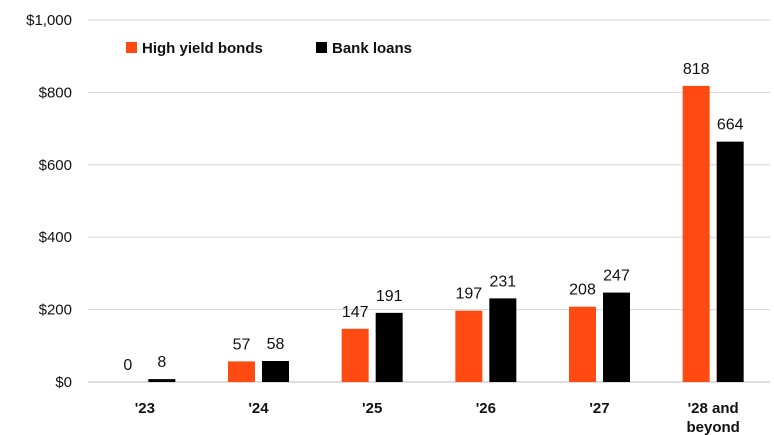 The width and height of the screenshot is (774, 435). Describe the element at coordinates (437, 417) in the screenshot. I see `x-axis: '23 '24 '25 '26 '27 '28 and beyond` at that location.